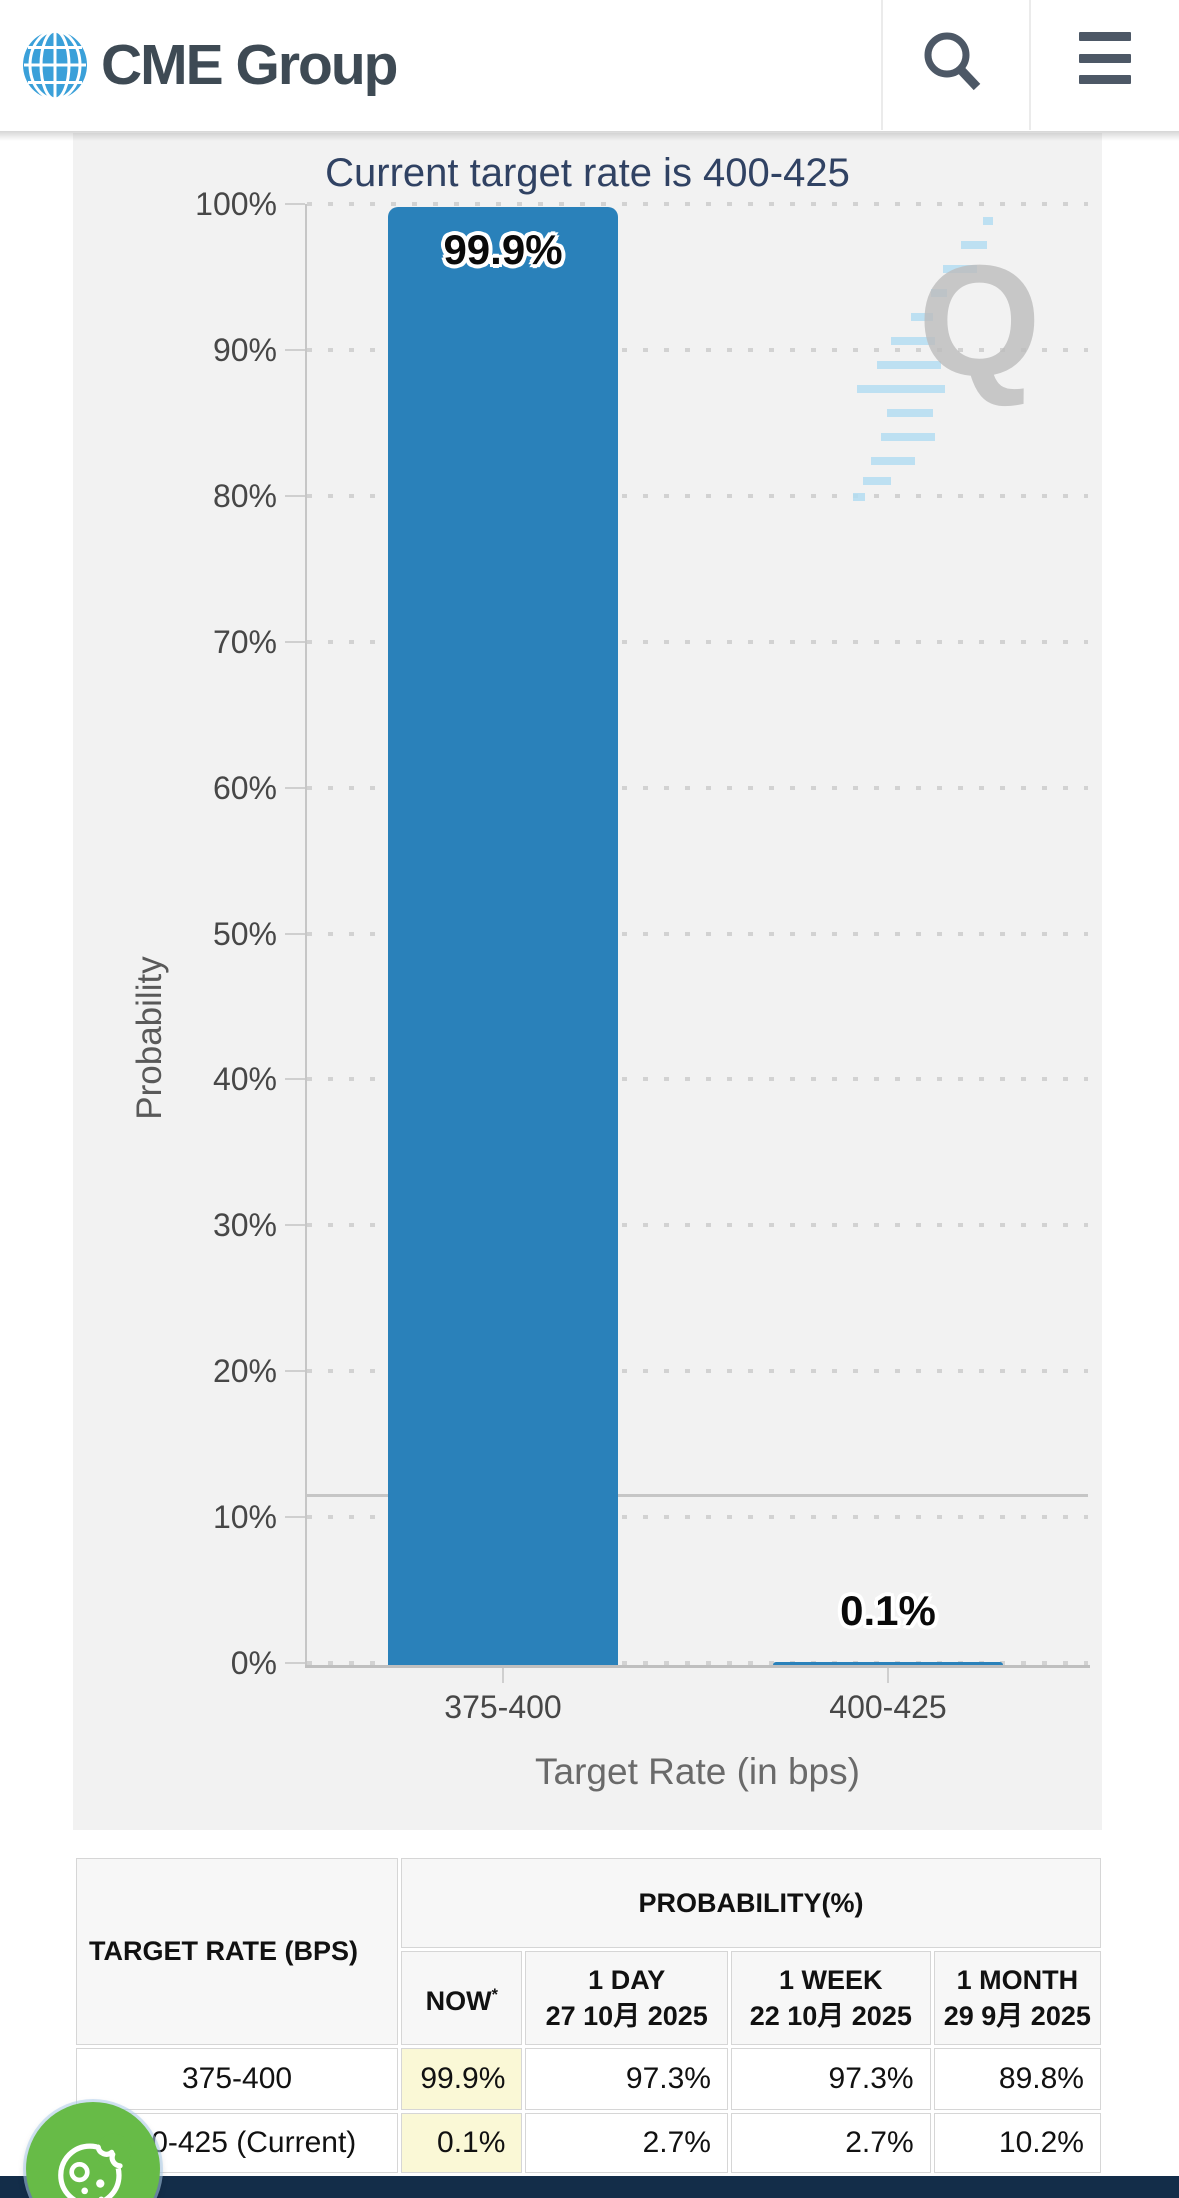 The width and height of the screenshot is (1179, 2198). What do you see at coordinates (589, 2187) in the screenshot?
I see `footer-bar` at bounding box center [589, 2187].